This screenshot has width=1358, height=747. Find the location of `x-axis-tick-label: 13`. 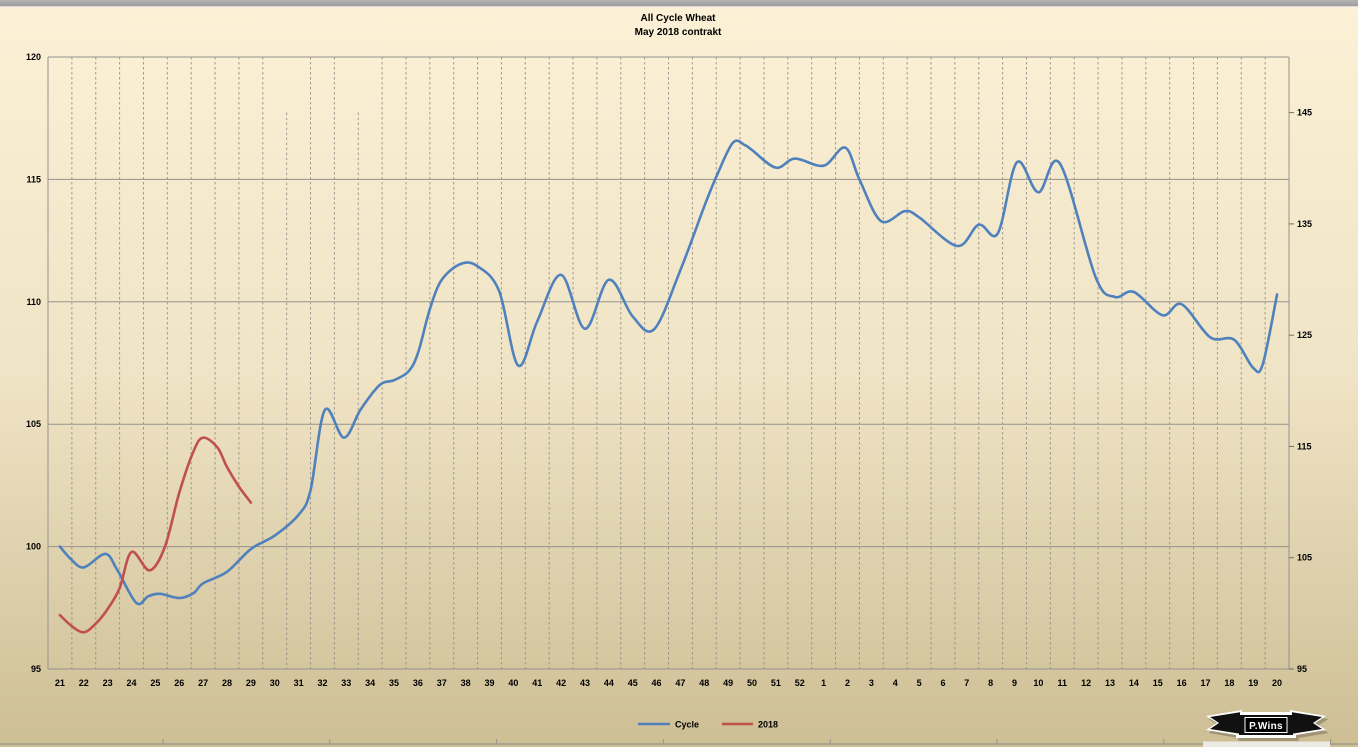

x-axis-tick-label: 13 is located at coordinates (1110, 683).